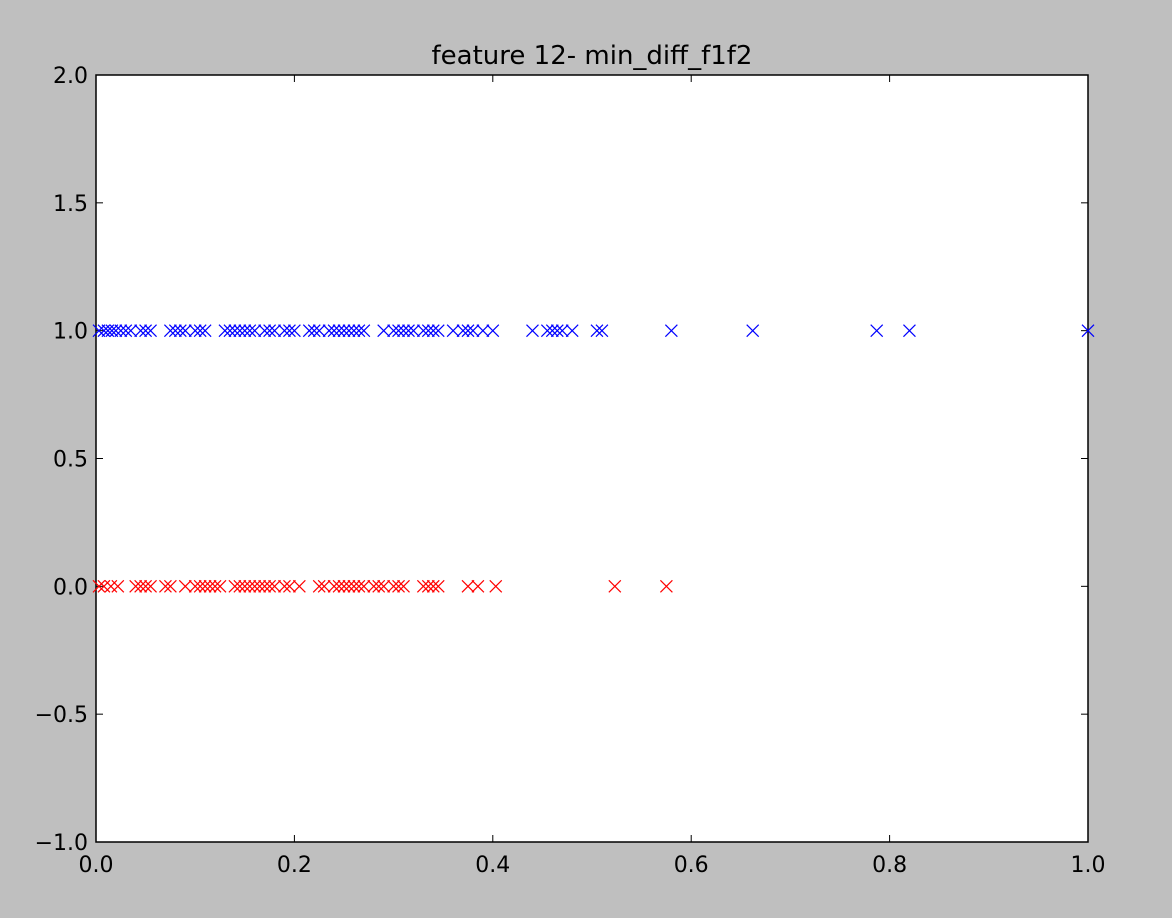 The image size is (1172, 918). I want to click on y-tick-label: 2.0, so click(70, 76).